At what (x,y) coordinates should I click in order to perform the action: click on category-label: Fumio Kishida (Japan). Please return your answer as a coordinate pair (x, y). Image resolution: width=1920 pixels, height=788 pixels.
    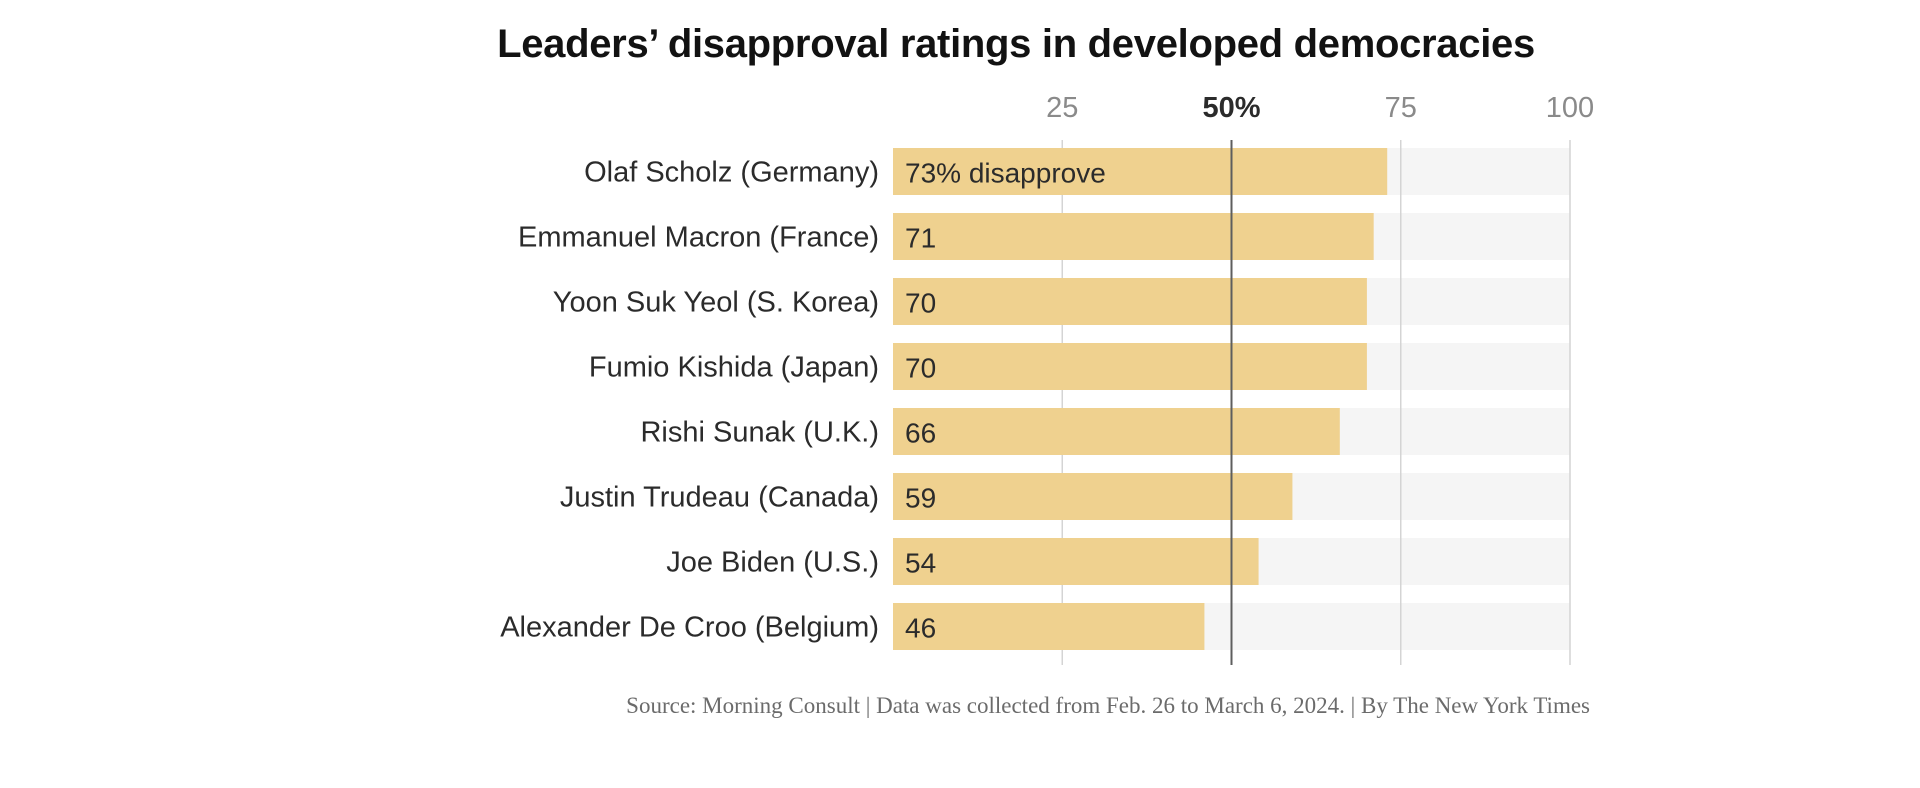
    Looking at the image, I should click on (734, 368).